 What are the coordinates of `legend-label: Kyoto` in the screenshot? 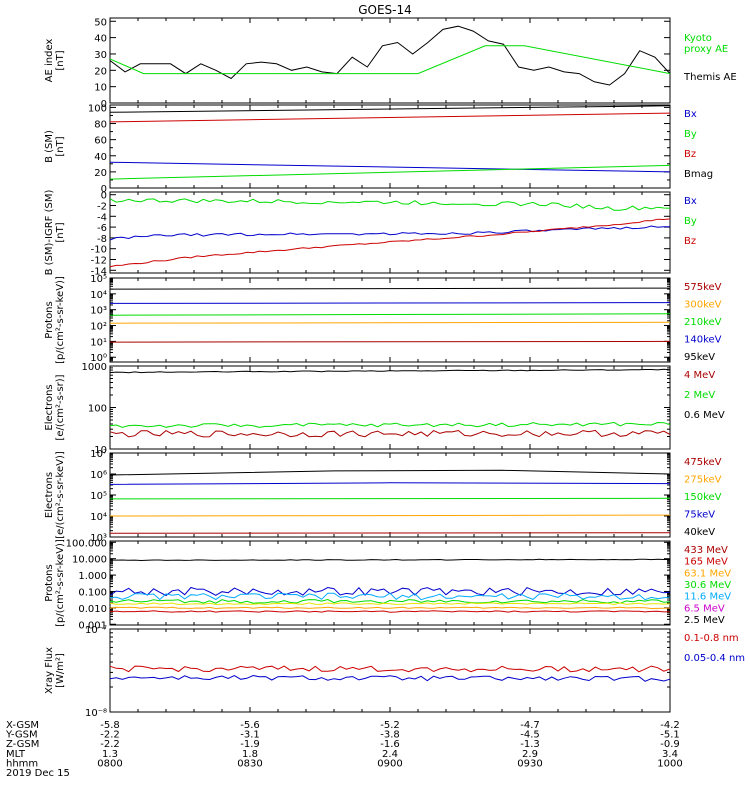 It's located at (698, 38).